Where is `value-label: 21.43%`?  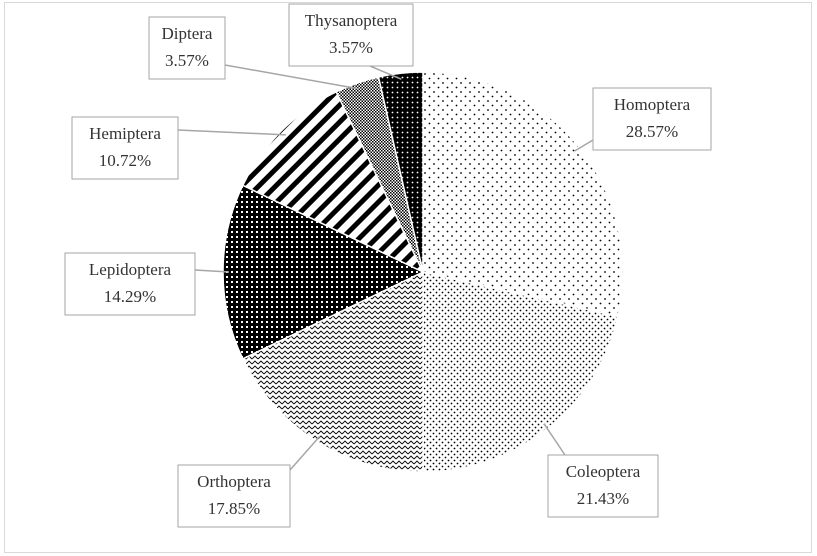
value-label: 21.43% is located at coordinates (603, 498).